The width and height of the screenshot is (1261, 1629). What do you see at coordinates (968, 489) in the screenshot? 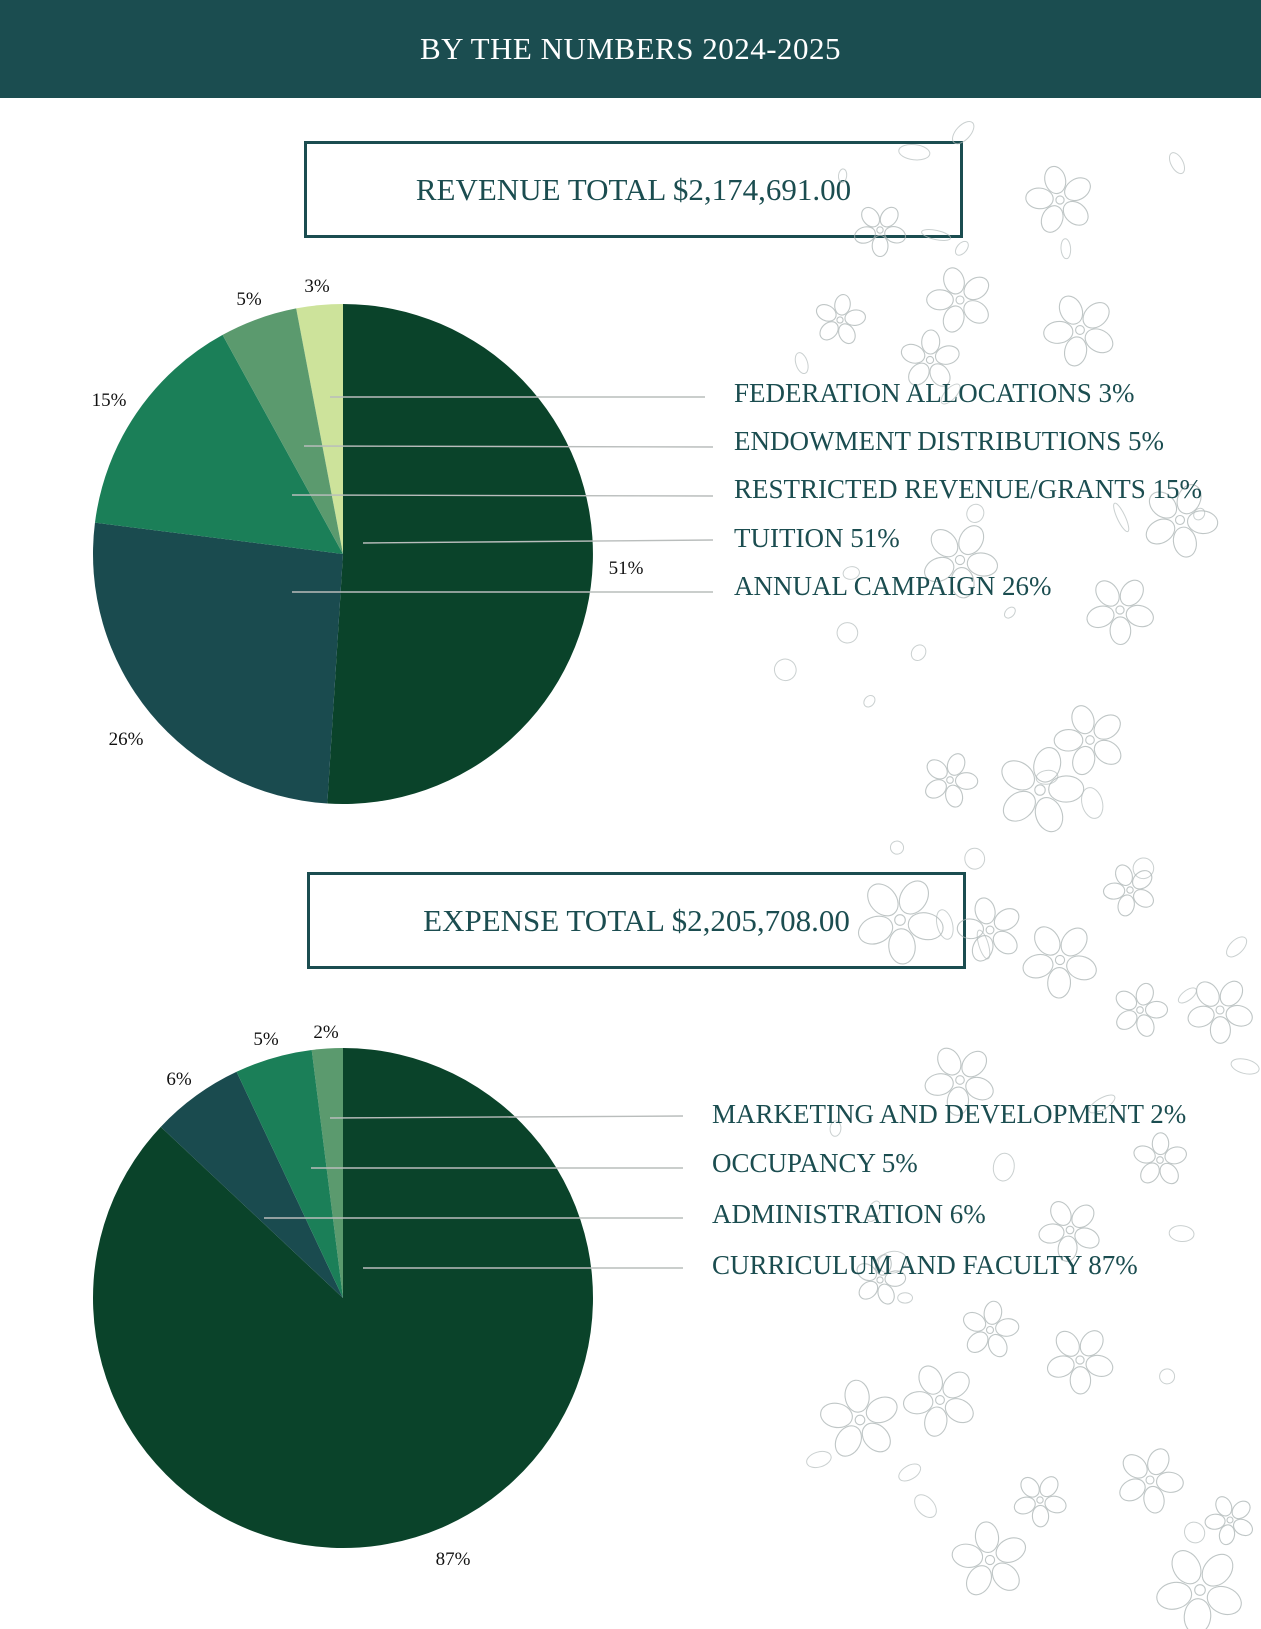
I see `revenue-legend-item-restricted: RESTRICTED REVENUE/GRANTS 15%` at bounding box center [968, 489].